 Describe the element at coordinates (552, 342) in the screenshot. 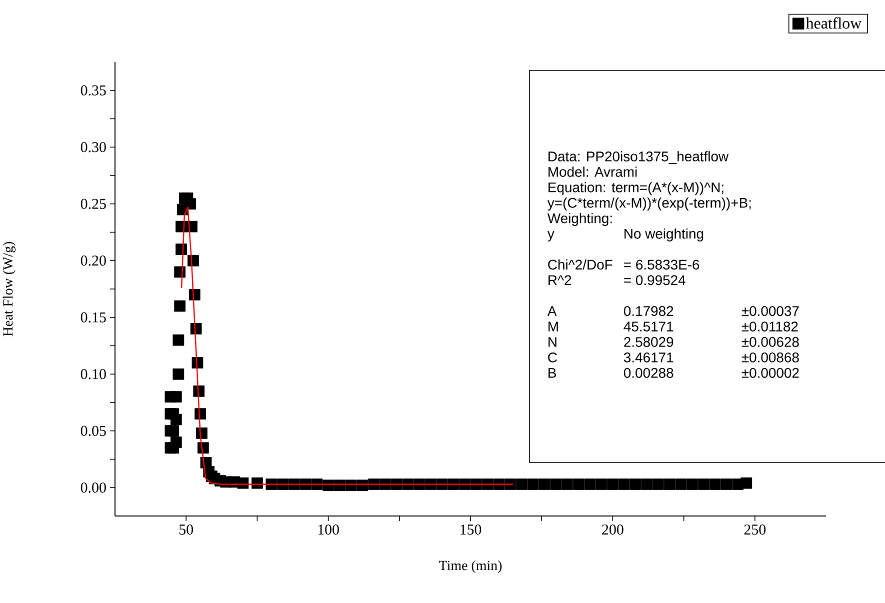

I see `annotation: N` at that location.